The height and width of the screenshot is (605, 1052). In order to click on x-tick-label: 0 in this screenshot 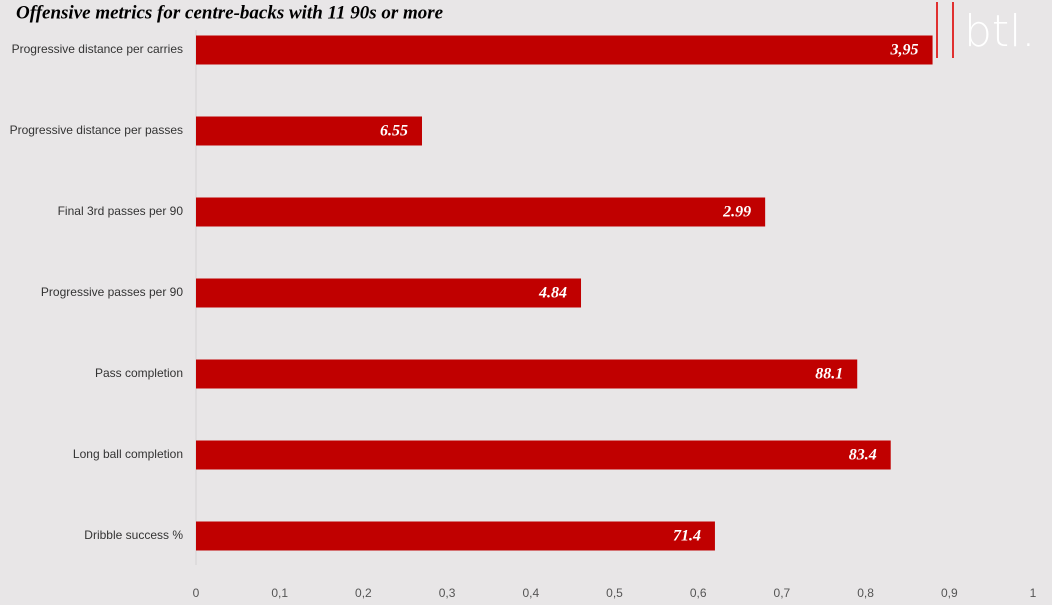, I will do `click(196, 593)`.